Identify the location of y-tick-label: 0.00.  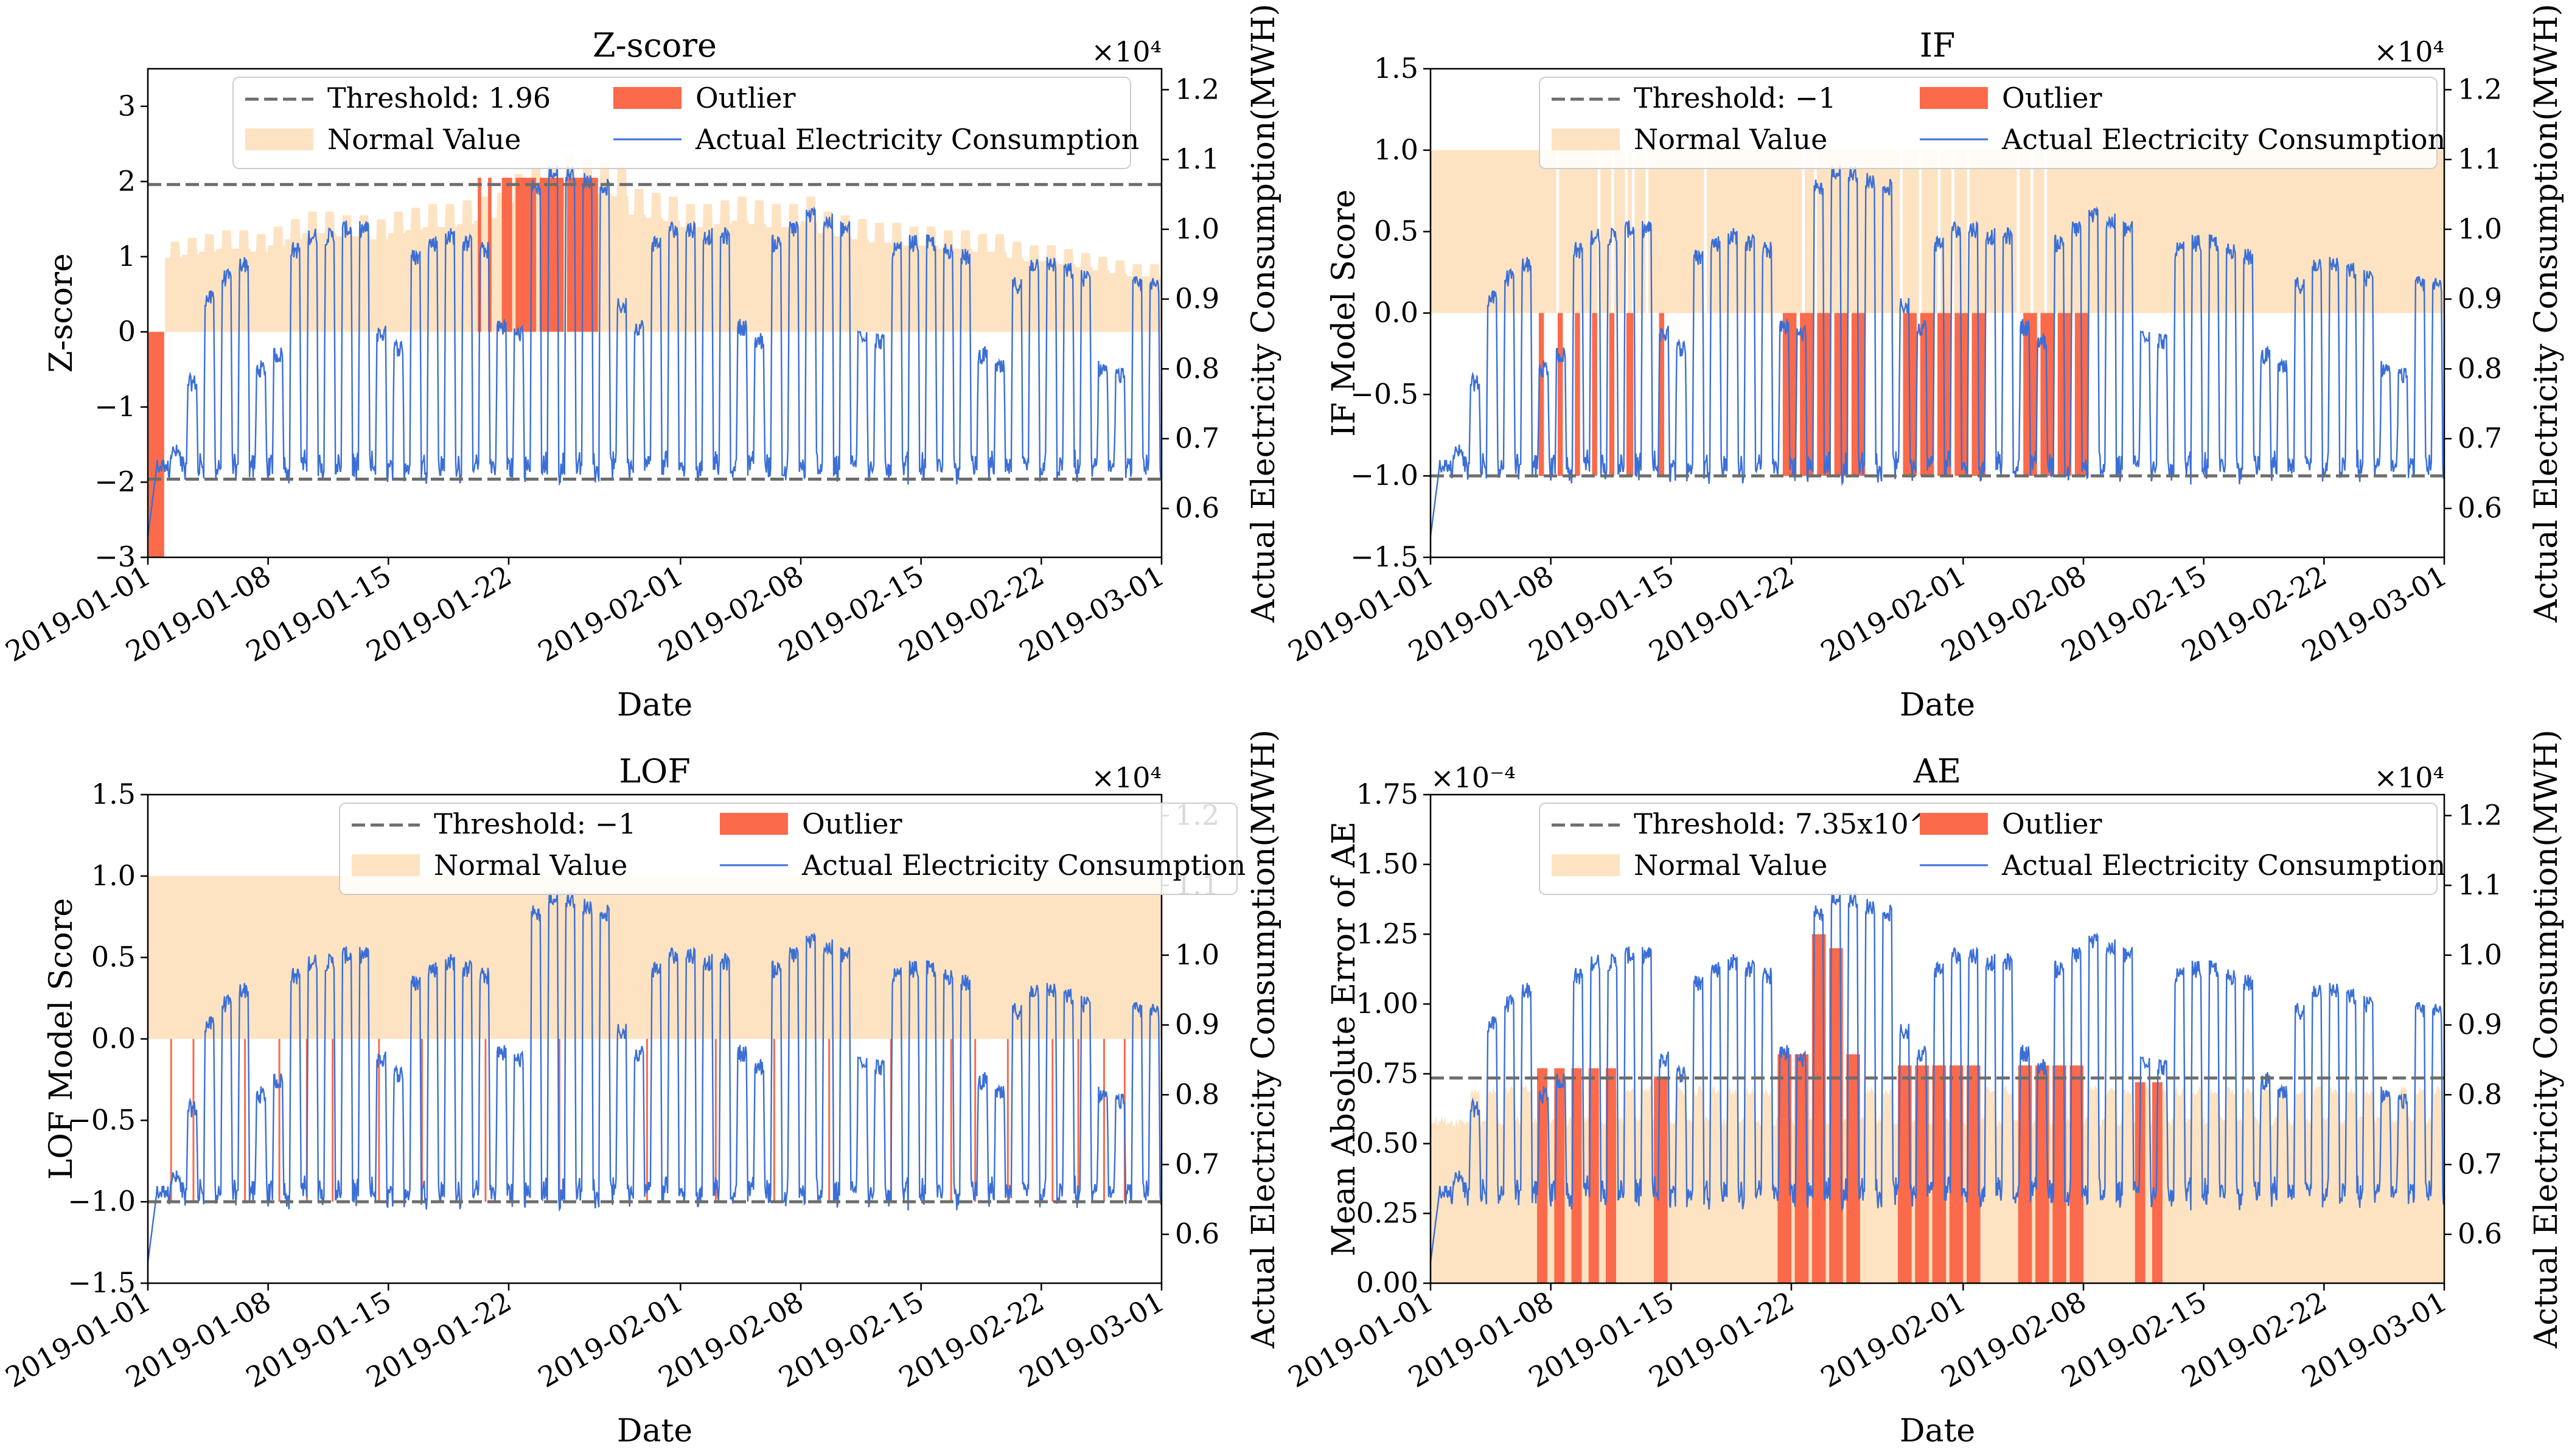
(1387, 1282).